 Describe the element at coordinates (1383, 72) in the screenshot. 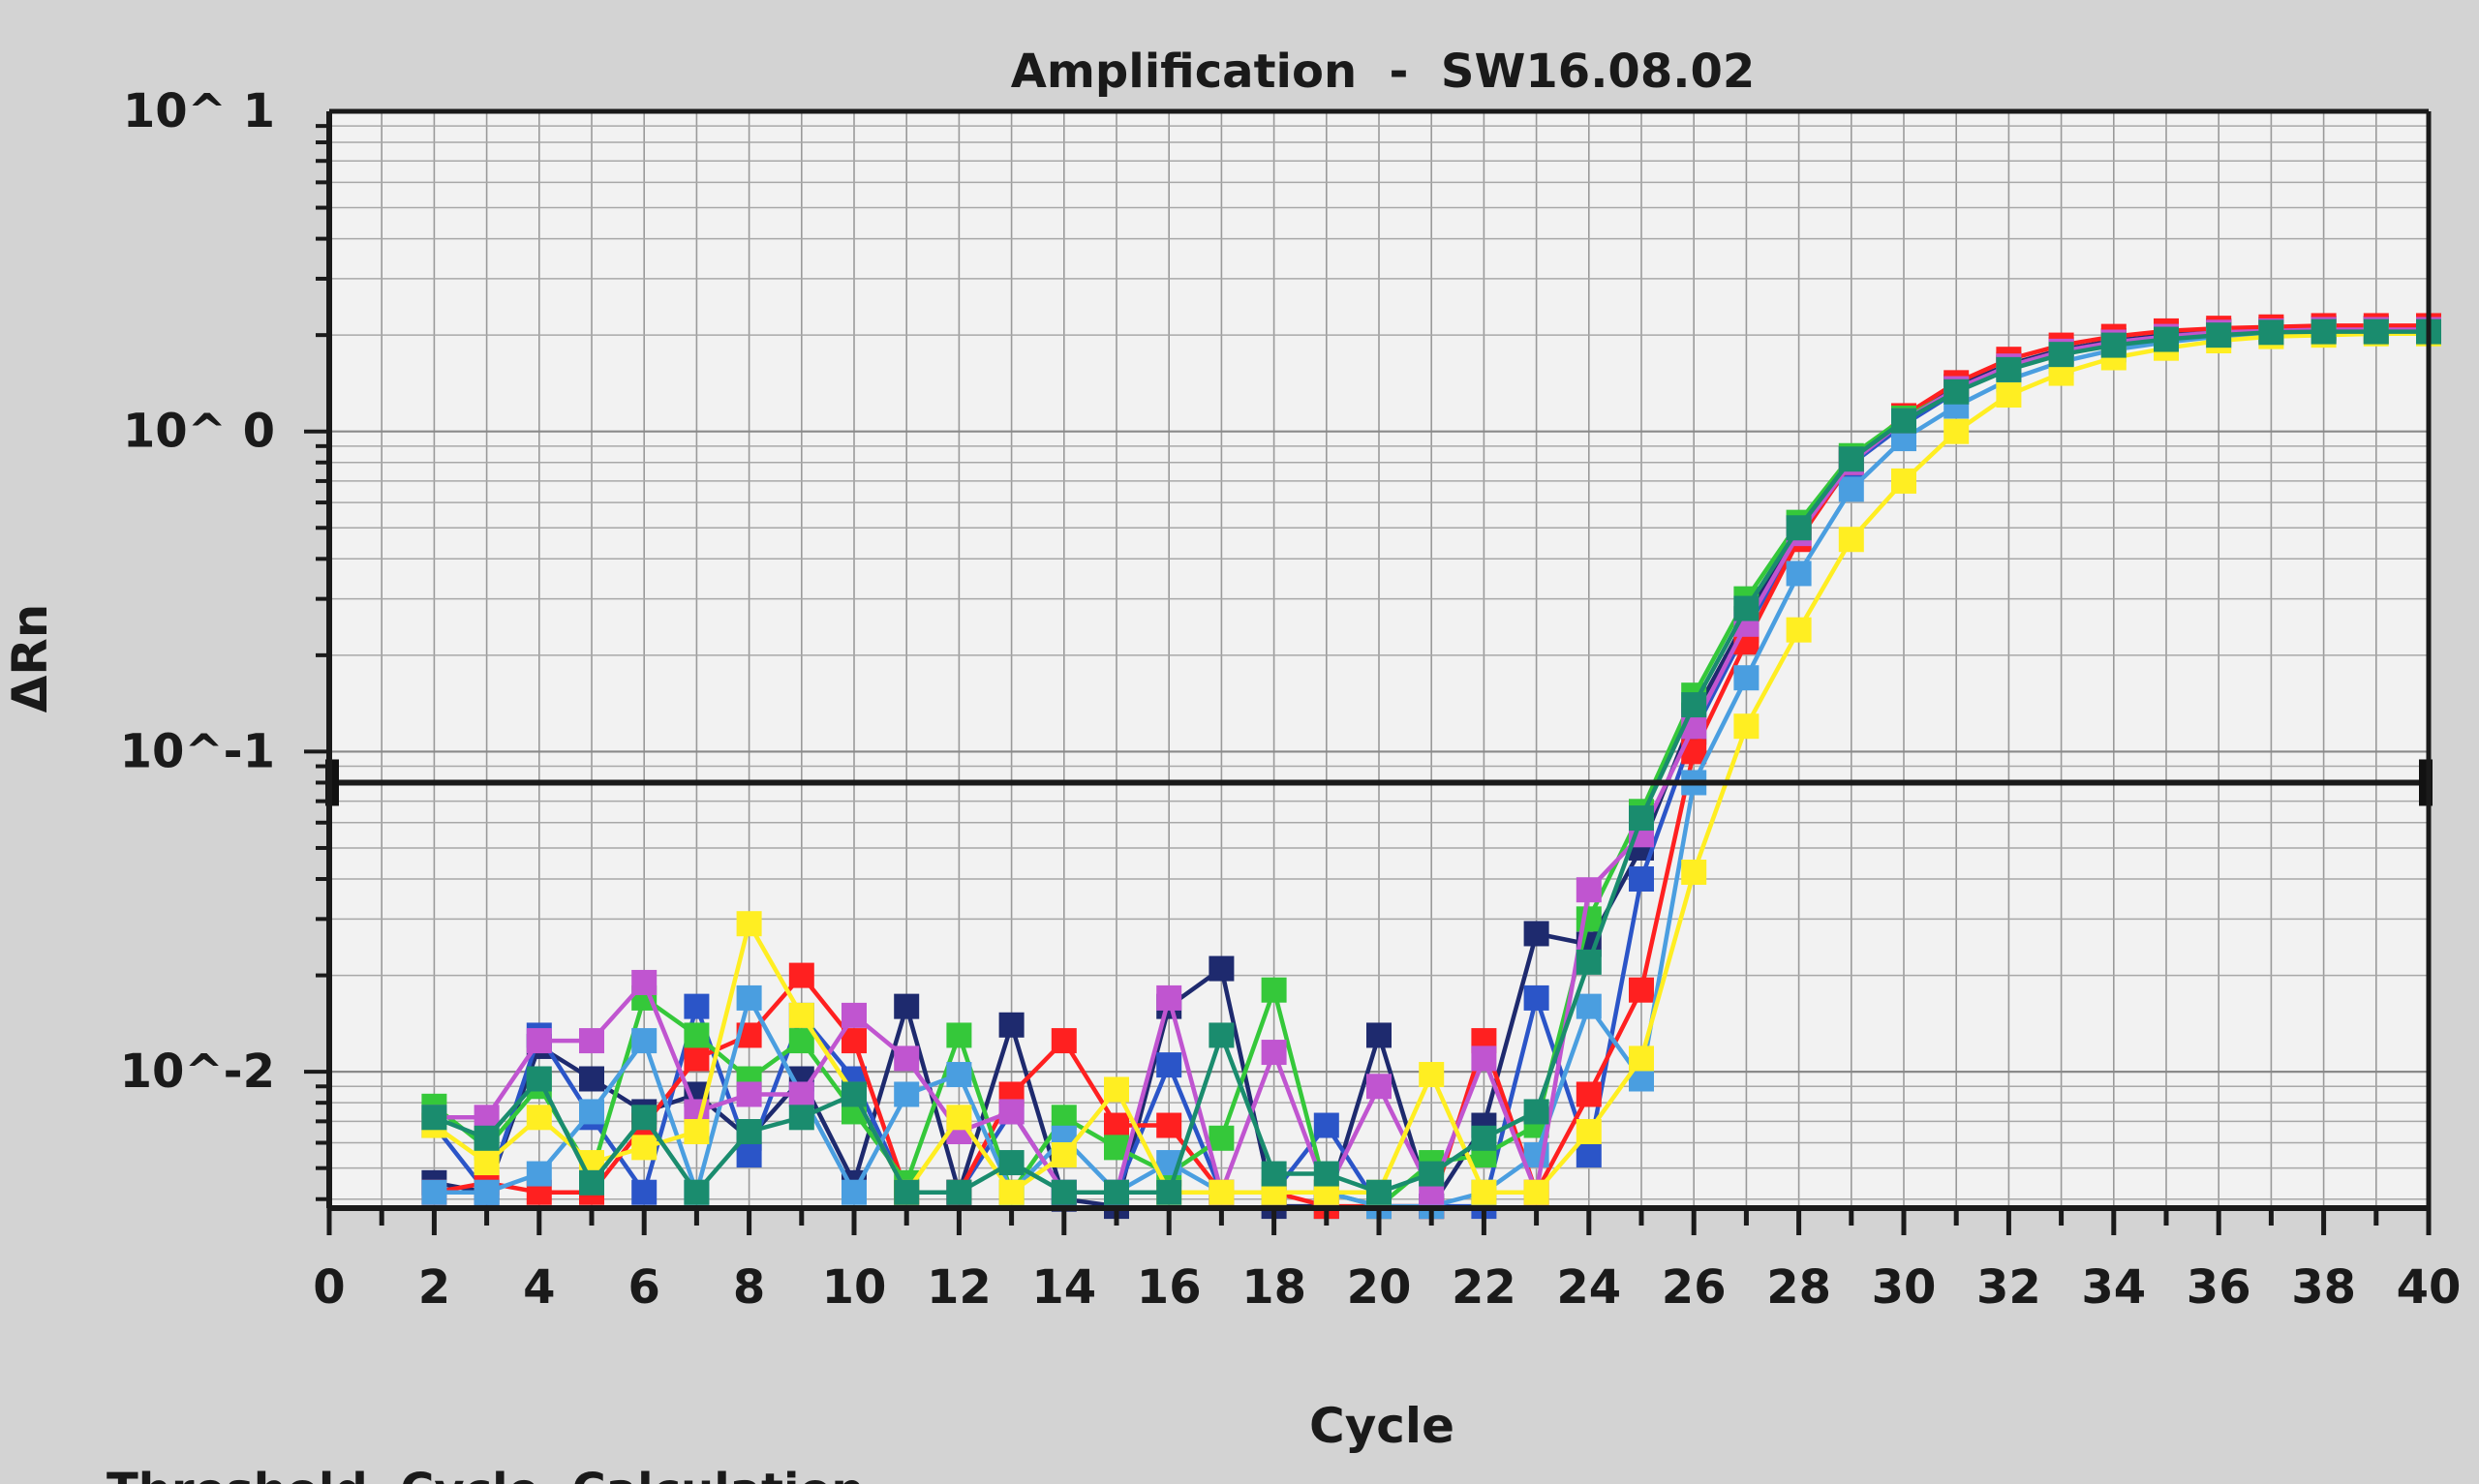

I see `chart-title: Amplification - SW16.08.02` at that location.